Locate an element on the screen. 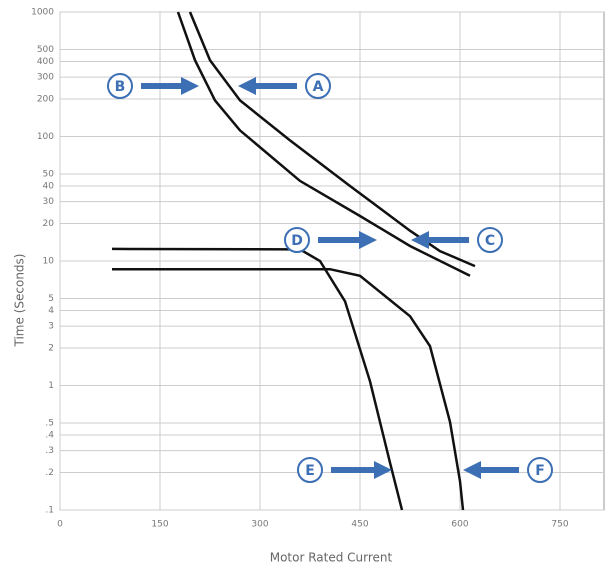 The image size is (606, 568). y-tick-label: 2 is located at coordinates (51, 349).